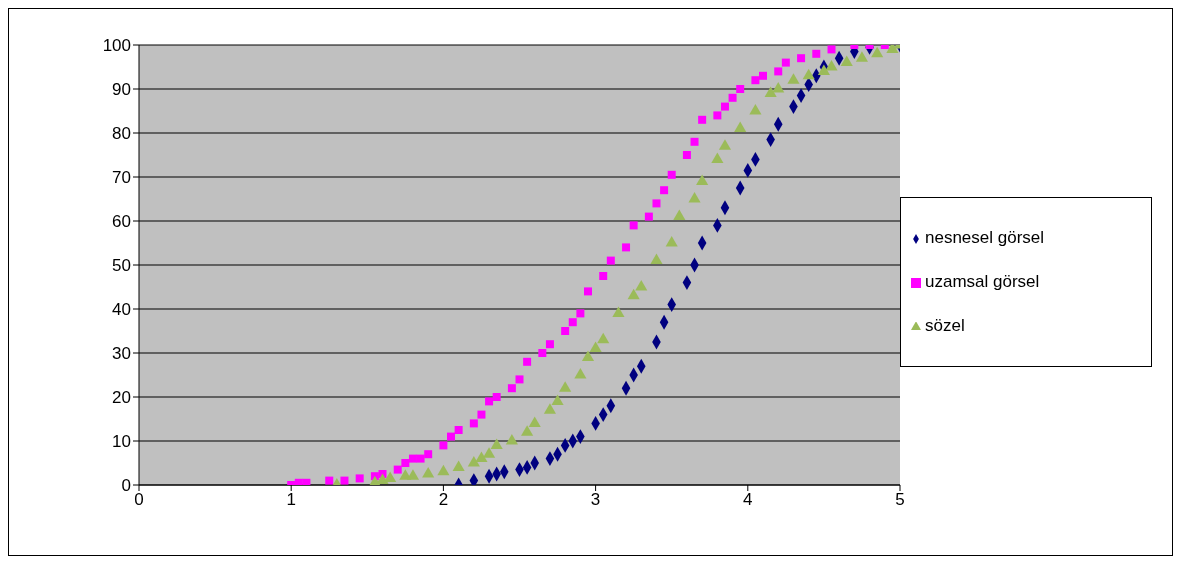  What do you see at coordinates (748, 500) in the screenshot?
I see `x-tick-label: 4` at bounding box center [748, 500].